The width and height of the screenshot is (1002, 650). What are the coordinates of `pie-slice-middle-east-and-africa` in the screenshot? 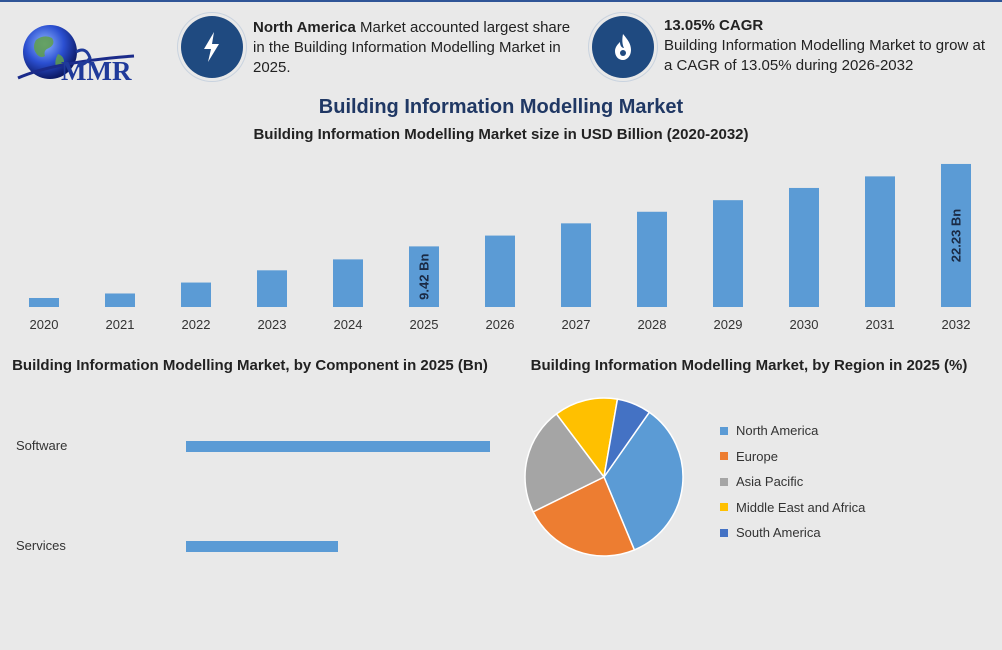 It's located at (587, 438).